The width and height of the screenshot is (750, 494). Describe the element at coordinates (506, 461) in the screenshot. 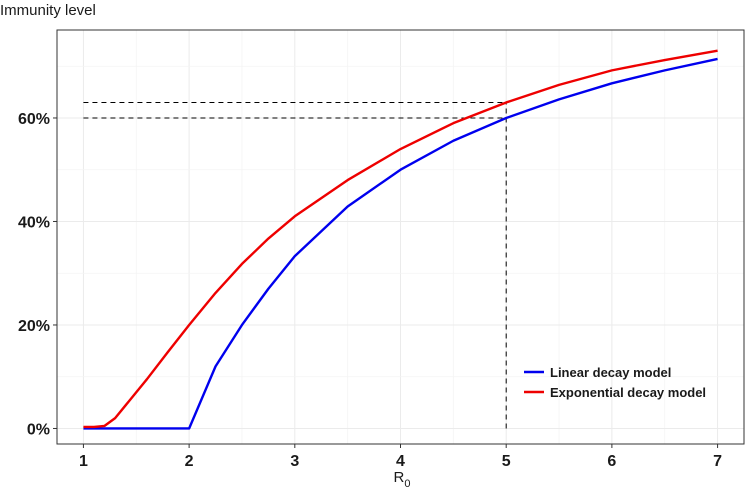

I see `x-tick-label: 5` at that location.